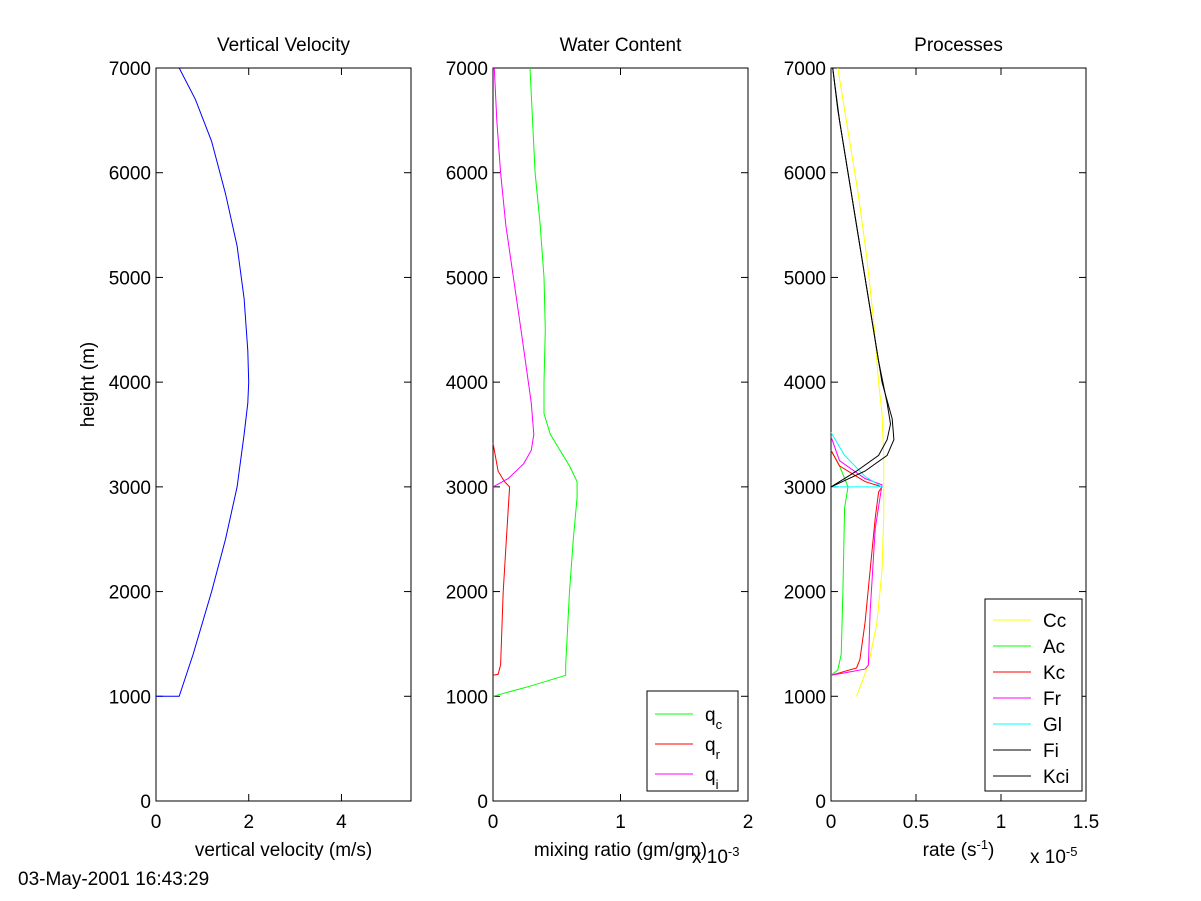 The image size is (1201, 901). Describe the element at coordinates (959, 849) in the screenshot. I see `x-axis-label: rate (s-1)` at that location.